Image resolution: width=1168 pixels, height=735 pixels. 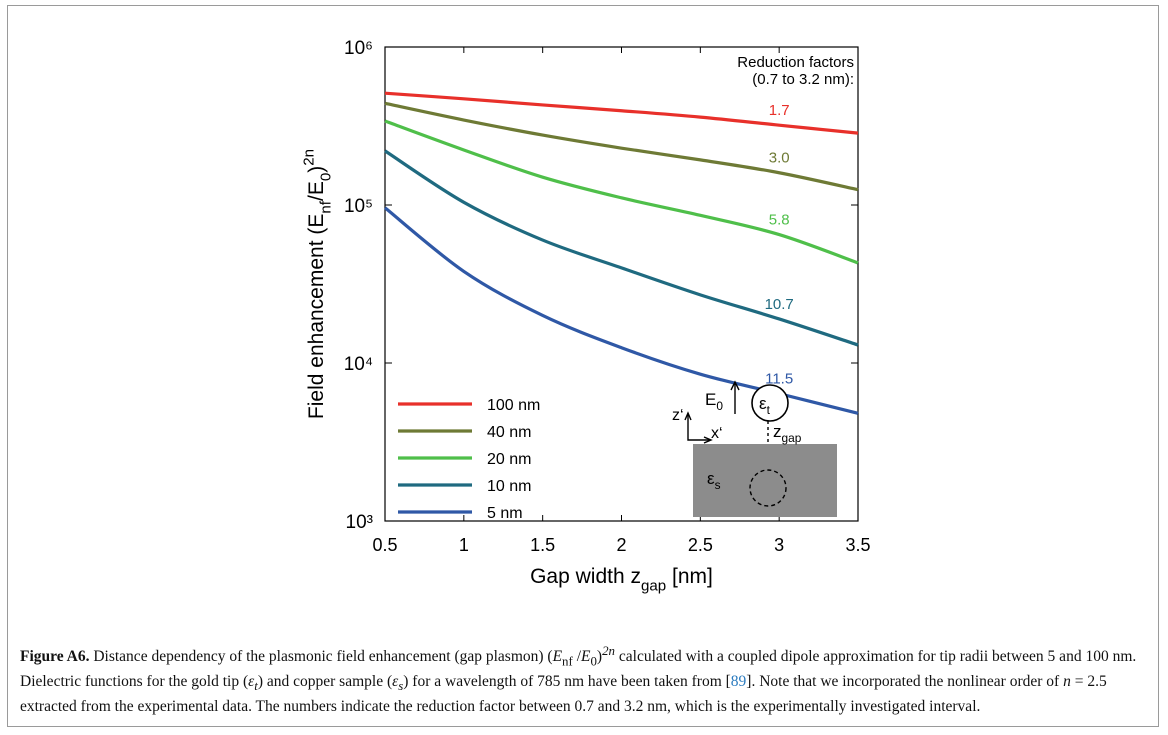 What do you see at coordinates (509, 459) in the screenshot?
I see `legend-label: 20 nm` at bounding box center [509, 459].